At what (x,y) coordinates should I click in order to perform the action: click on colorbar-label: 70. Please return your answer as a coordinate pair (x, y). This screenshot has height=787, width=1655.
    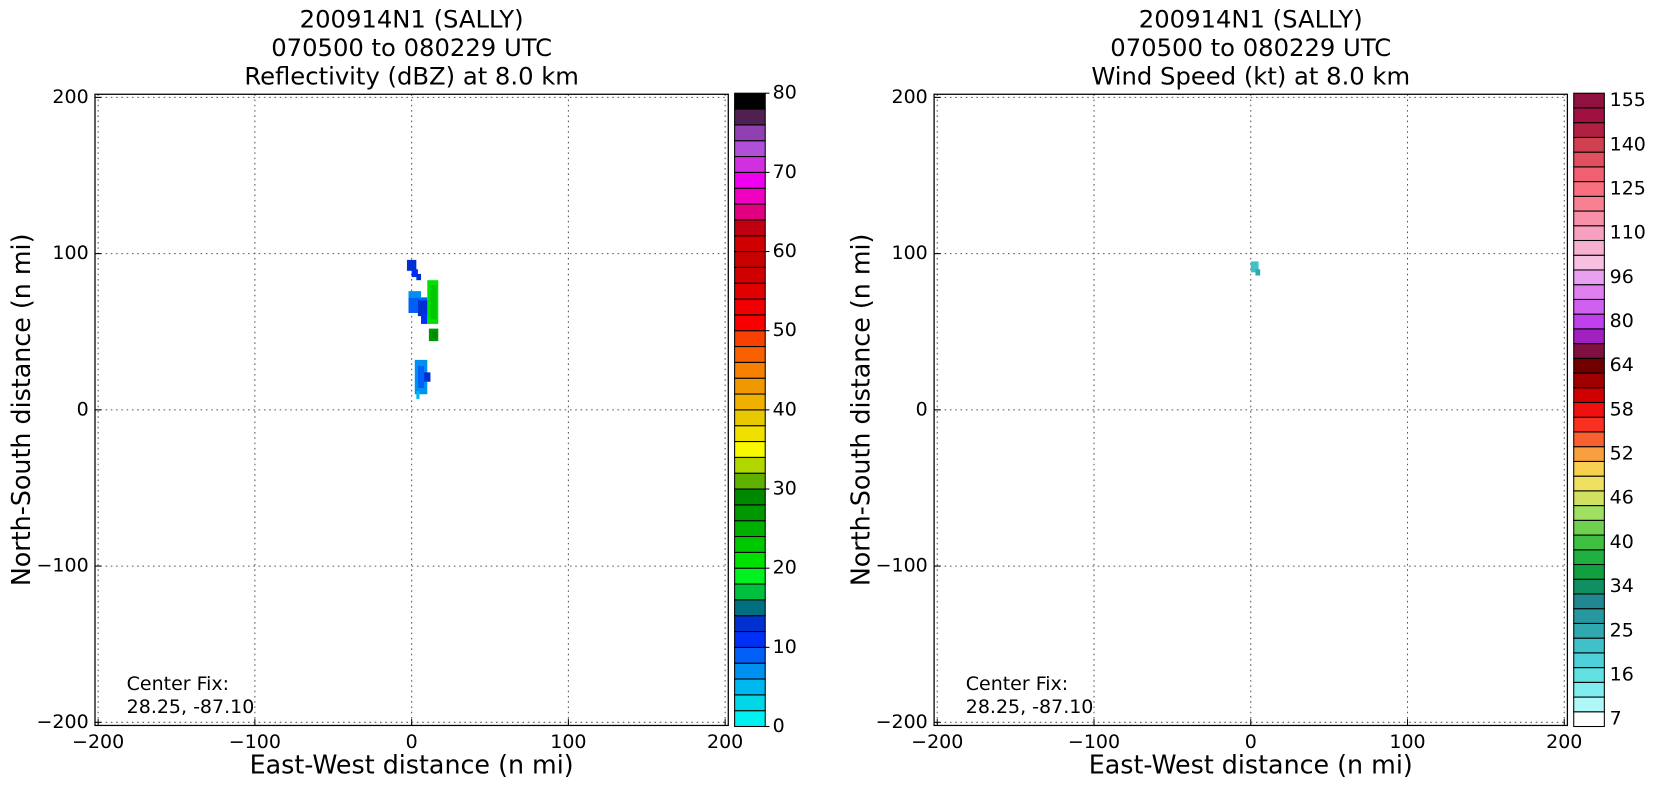
    Looking at the image, I should click on (785, 172).